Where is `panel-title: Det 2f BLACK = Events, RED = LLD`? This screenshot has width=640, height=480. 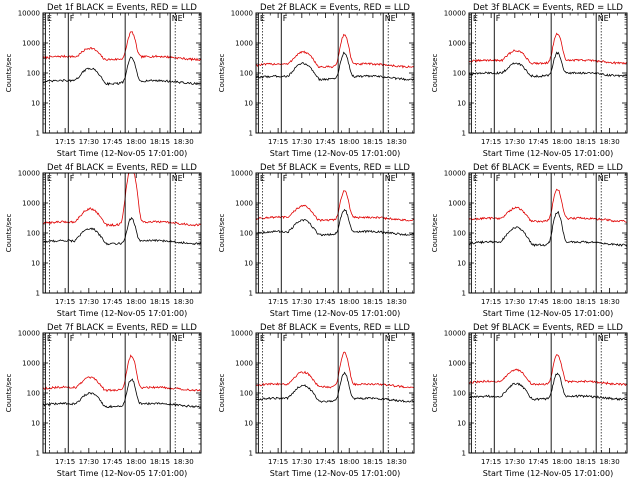
panel-title: Det 2f BLACK = Events, RED = LLD is located at coordinates (335, 8).